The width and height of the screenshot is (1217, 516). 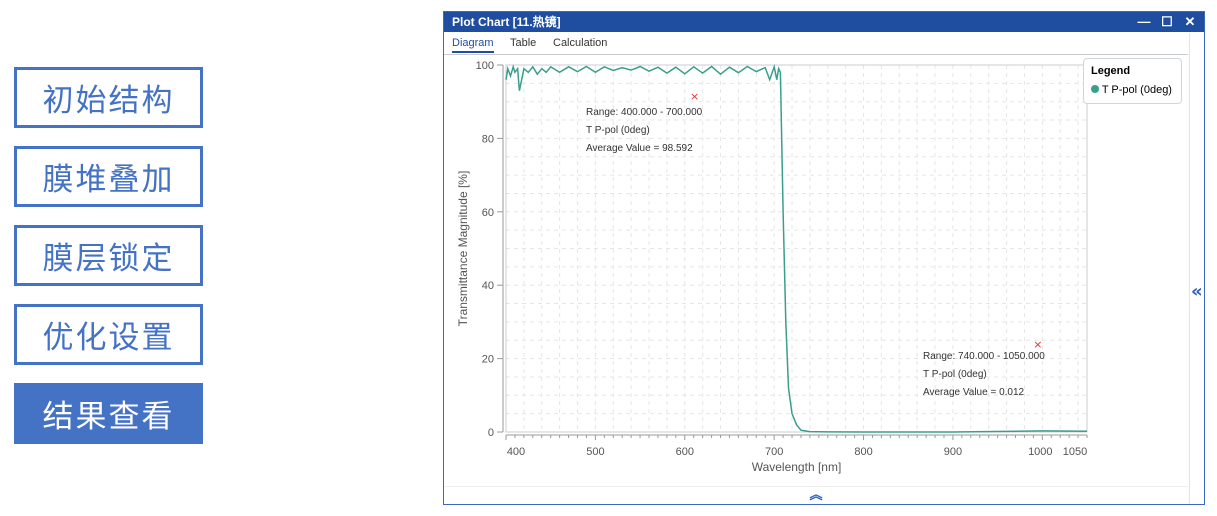 I want to click on legend-title: Legend, so click(x=1111, y=71).